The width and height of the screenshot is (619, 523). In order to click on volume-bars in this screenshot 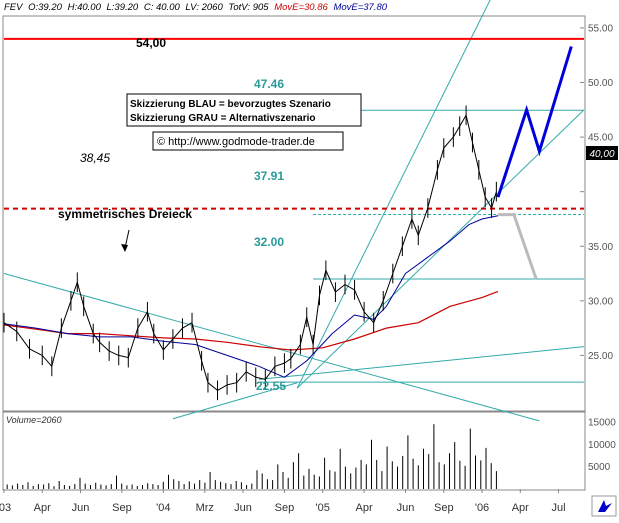, I will do `click(251, 456)`.